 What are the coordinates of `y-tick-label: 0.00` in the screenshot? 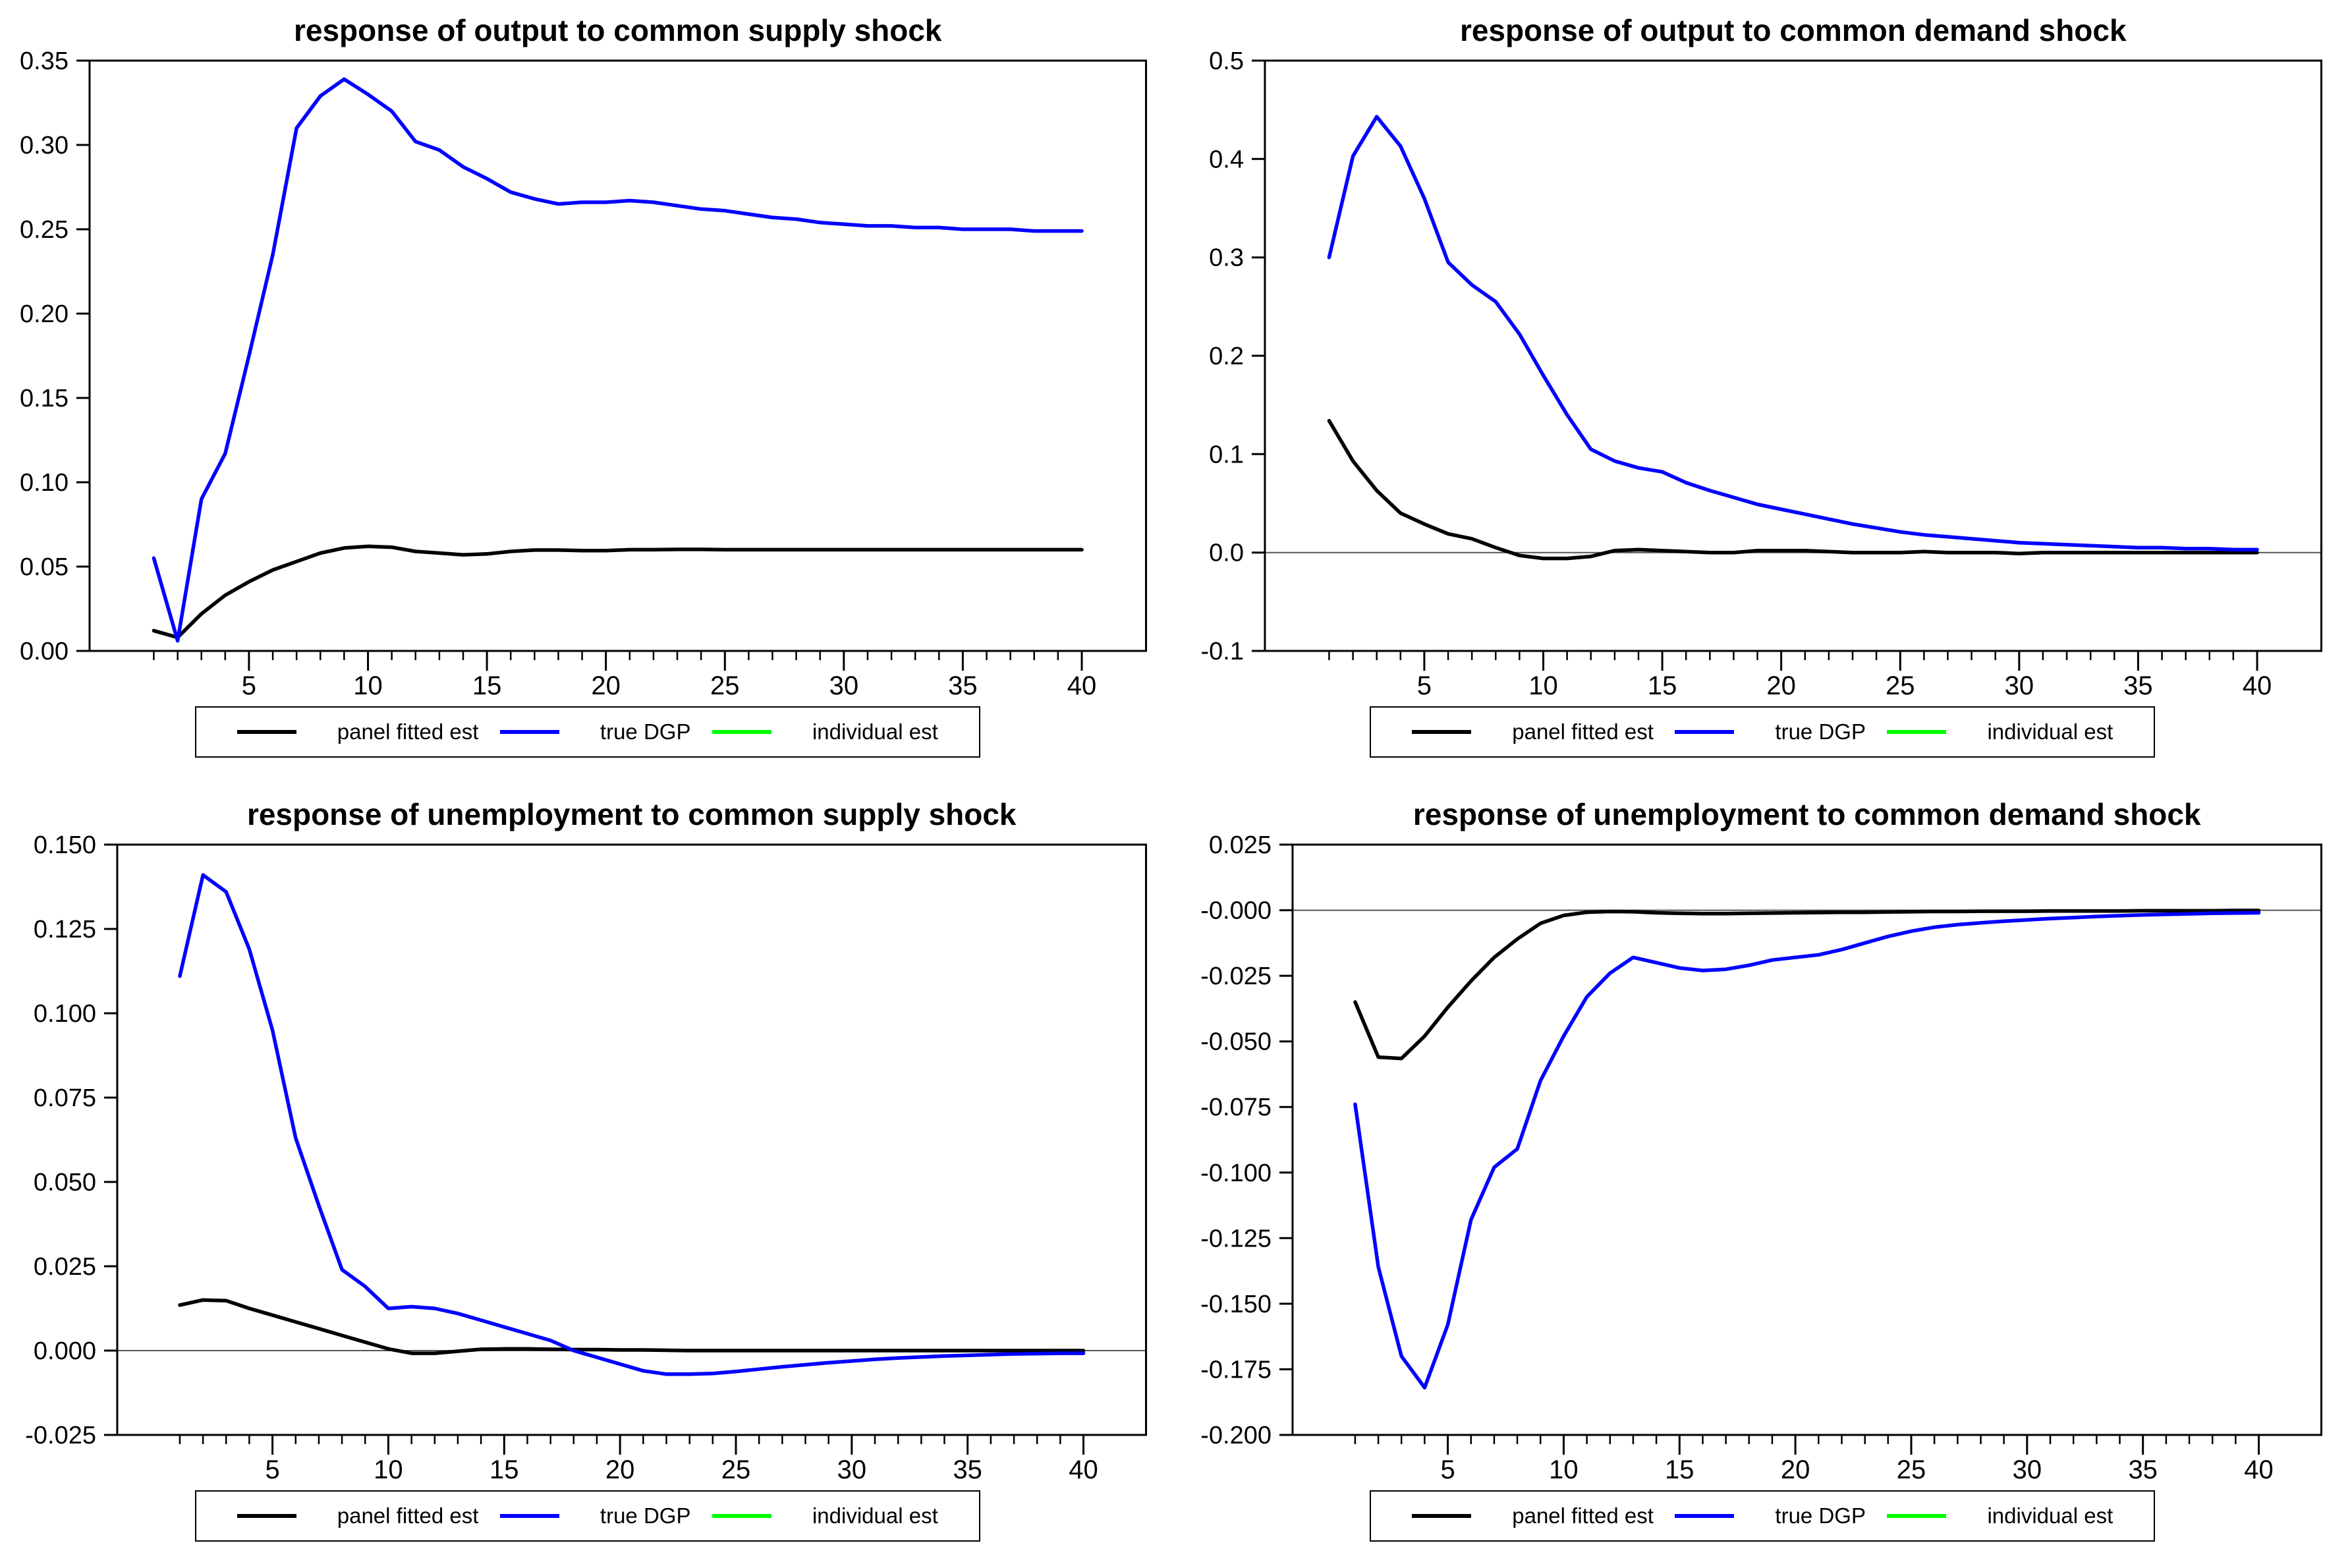 It's located at (44, 651).